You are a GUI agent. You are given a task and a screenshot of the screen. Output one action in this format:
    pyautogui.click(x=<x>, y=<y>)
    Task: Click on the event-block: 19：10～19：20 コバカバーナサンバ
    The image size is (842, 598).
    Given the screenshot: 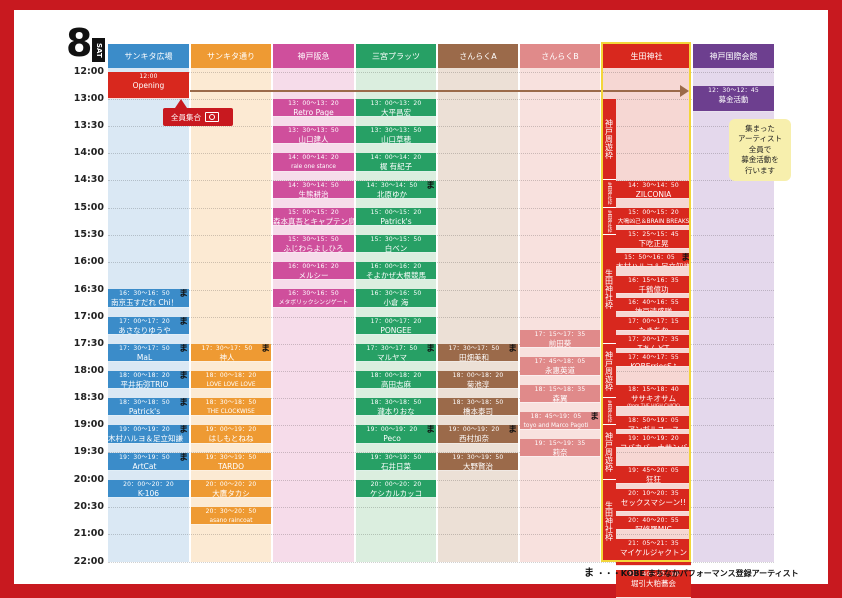 What is the action you would take?
    pyautogui.click(x=653, y=441)
    